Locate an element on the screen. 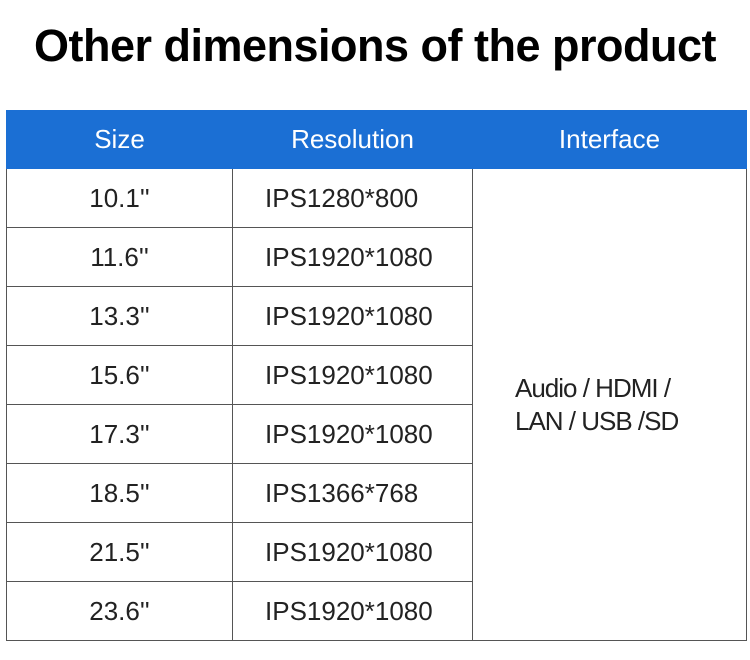 The width and height of the screenshot is (750, 660). table-header: Size Resolution Interface is located at coordinates (376, 139).